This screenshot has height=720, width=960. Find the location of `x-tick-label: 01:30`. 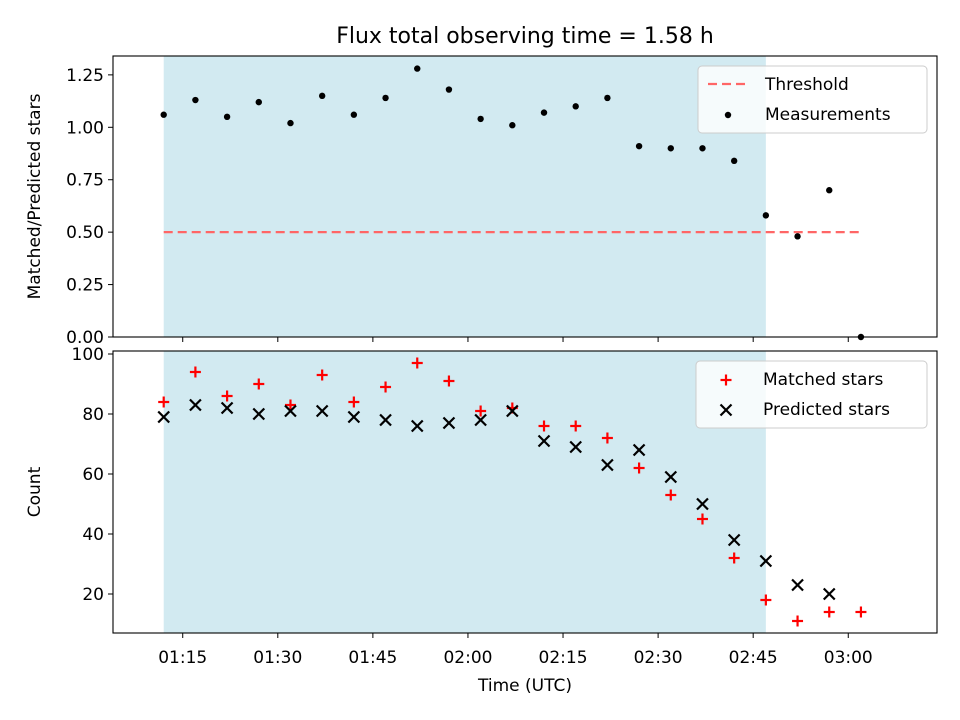

x-tick-label: 01:30 is located at coordinates (277, 658).